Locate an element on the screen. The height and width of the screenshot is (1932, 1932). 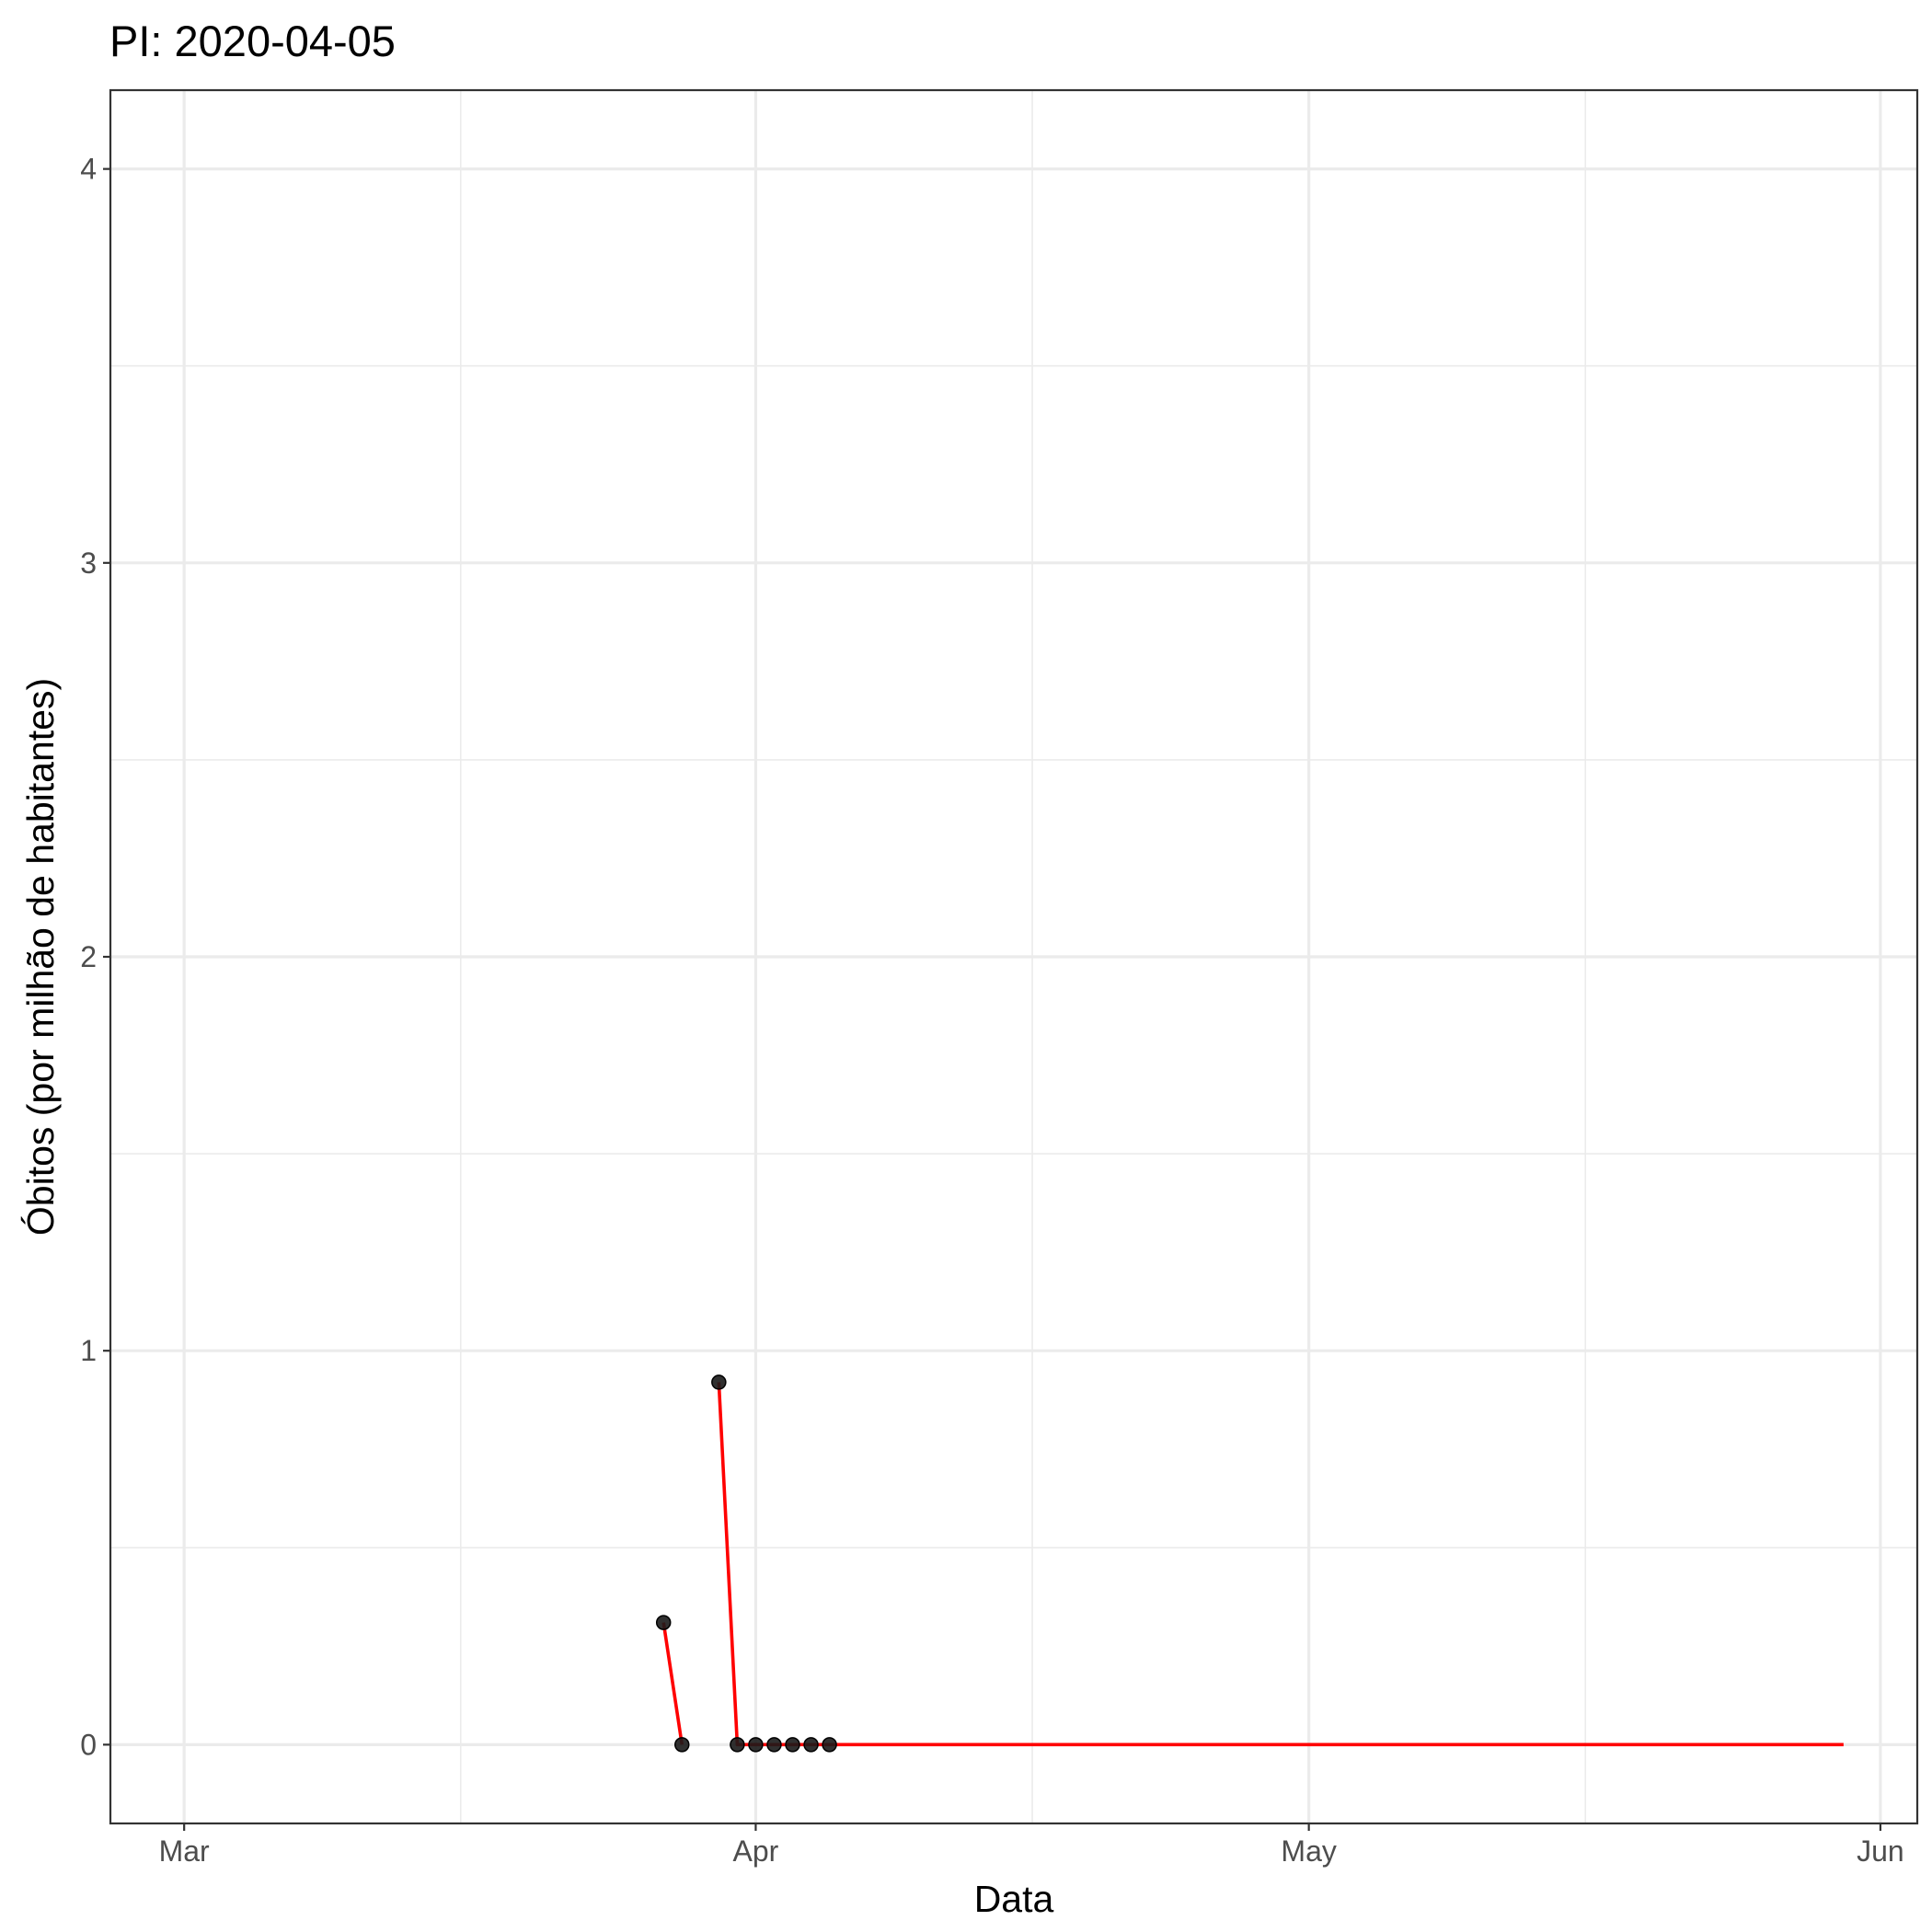
x-tick-label: Jun is located at coordinates (1880, 1851).